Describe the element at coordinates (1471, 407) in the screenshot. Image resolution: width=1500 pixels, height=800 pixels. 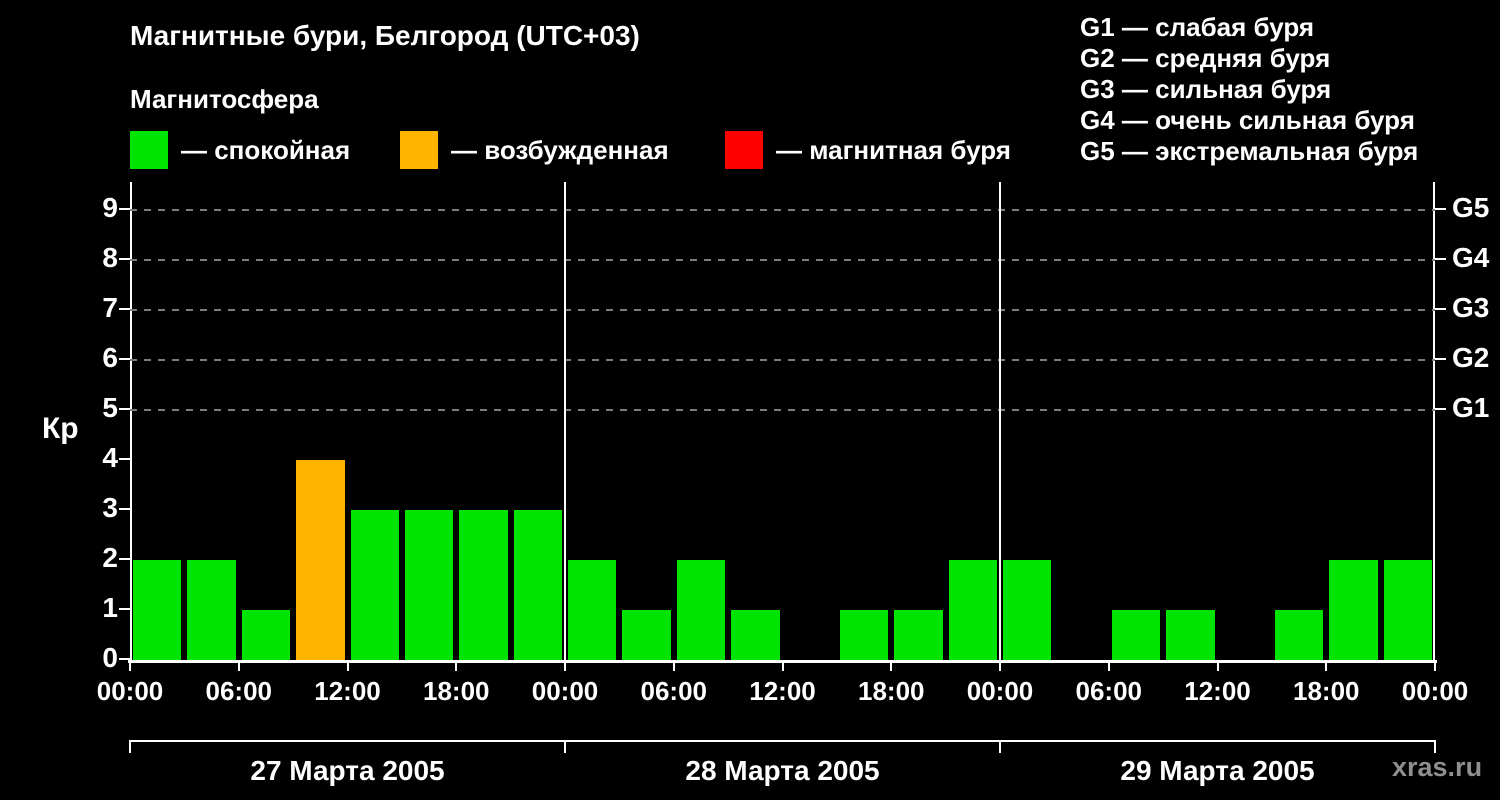
I see `g-scale-label: G1` at that location.